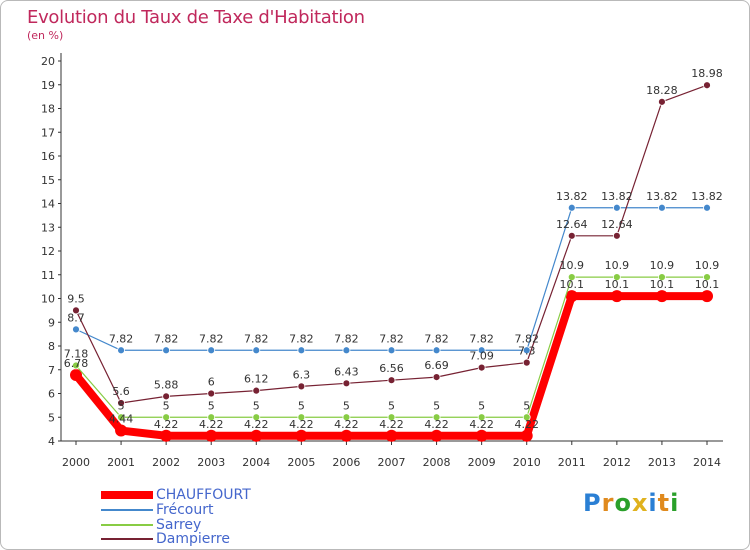  I want to click on y-tick-label: 7, so click(51, 370).